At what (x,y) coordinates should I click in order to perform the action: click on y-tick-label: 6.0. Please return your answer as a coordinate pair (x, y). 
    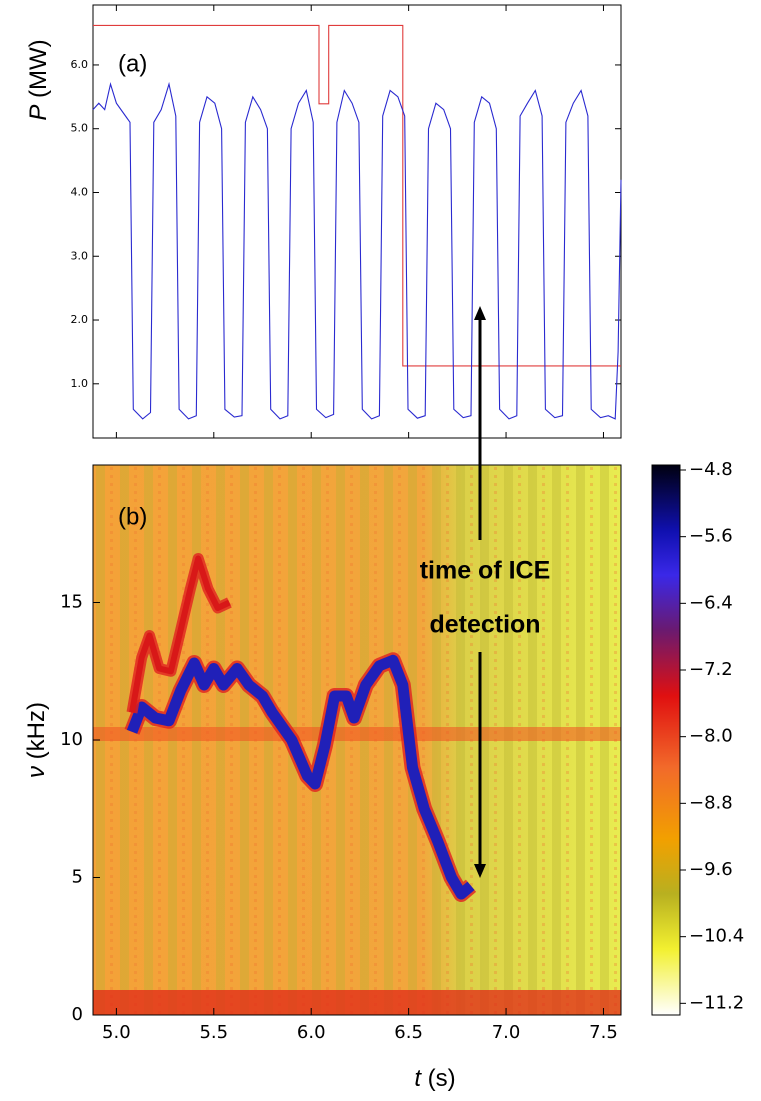
    Looking at the image, I should click on (80, 64).